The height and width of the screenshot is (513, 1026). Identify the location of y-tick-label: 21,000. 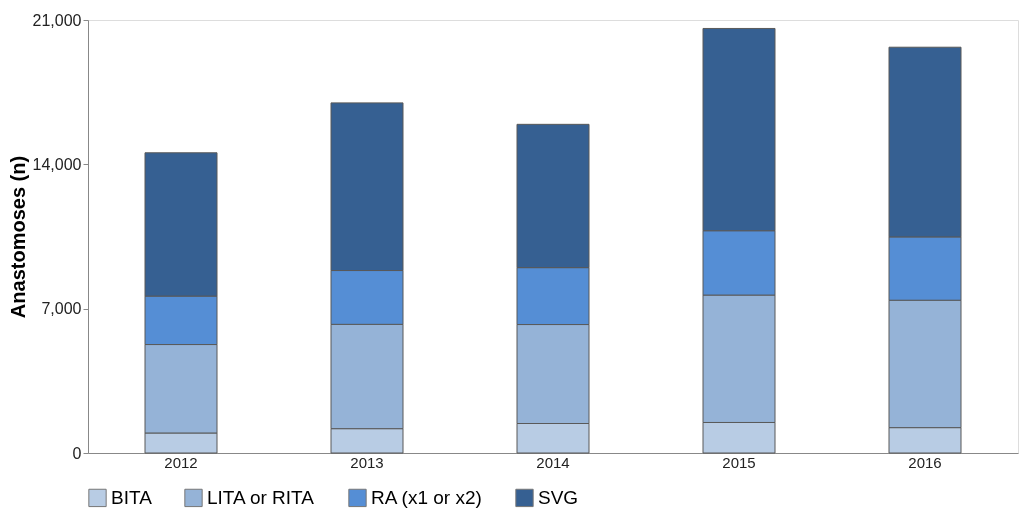
(57, 20).